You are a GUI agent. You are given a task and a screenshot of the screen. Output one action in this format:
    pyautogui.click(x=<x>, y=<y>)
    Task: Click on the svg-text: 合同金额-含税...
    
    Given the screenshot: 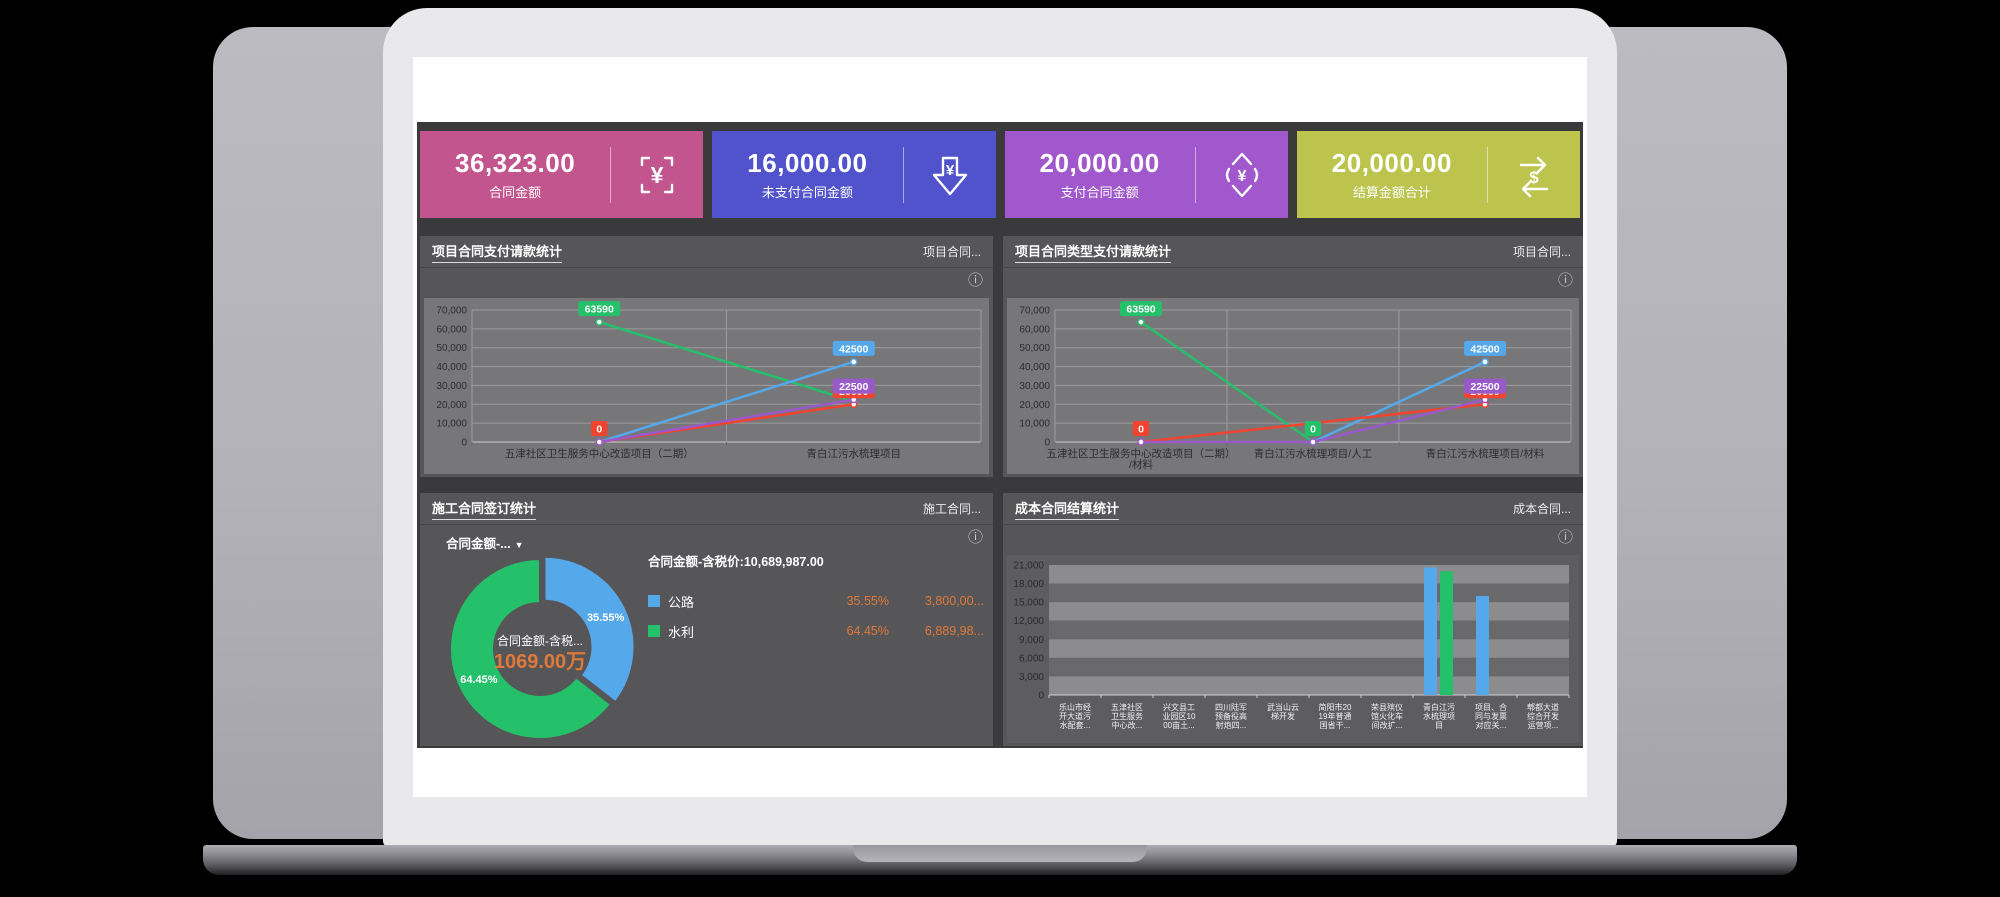 What is the action you would take?
    pyautogui.click(x=540, y=640)
    